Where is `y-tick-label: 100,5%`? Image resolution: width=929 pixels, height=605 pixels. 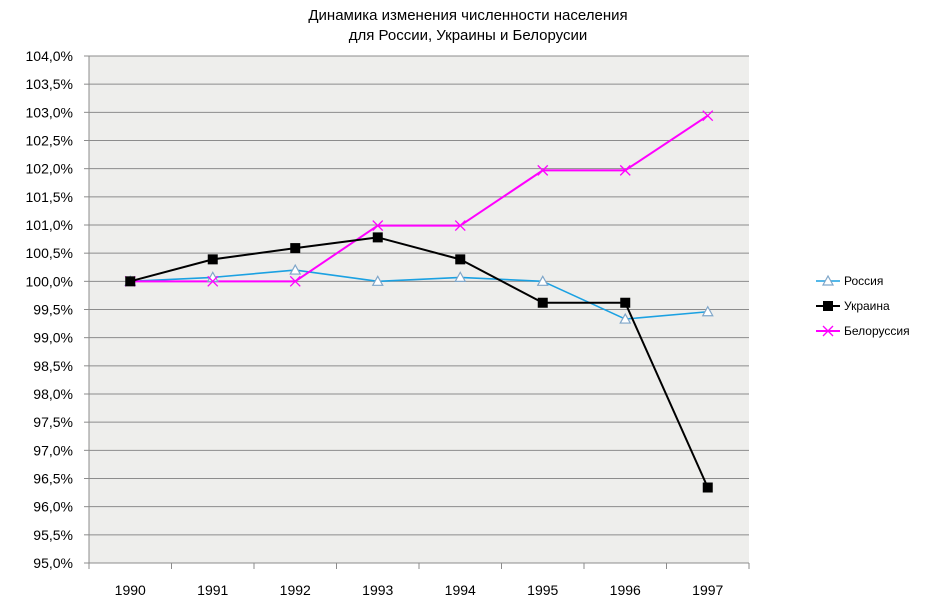
y-tick-label: 100,5% is located at coordinates (49, 253).